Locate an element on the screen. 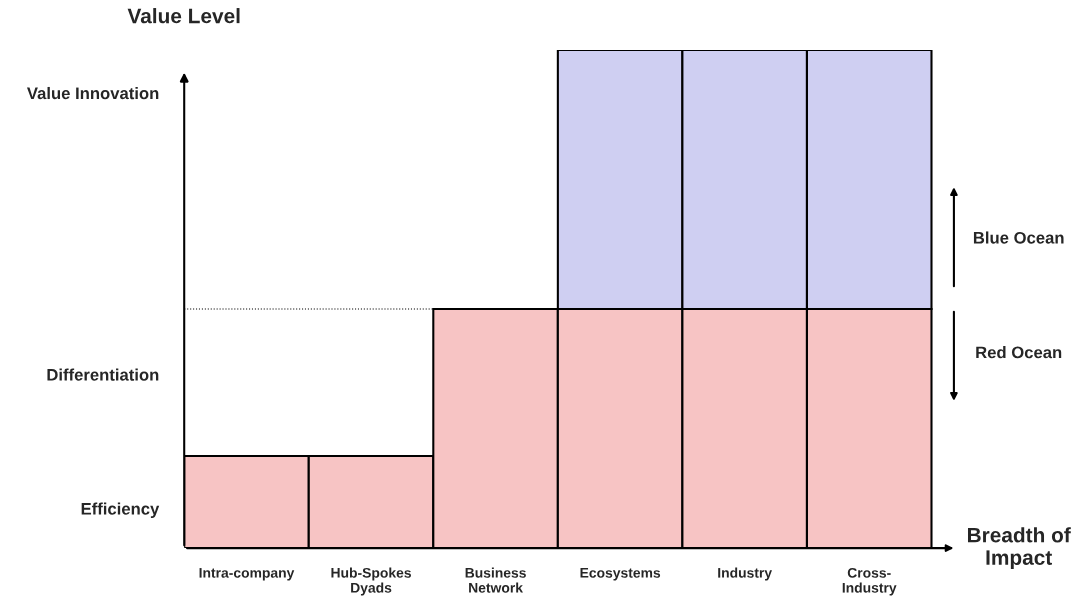 This screenshot has width=1071, height=601. text: Red Ocean is located at coordinates (1019, 352).